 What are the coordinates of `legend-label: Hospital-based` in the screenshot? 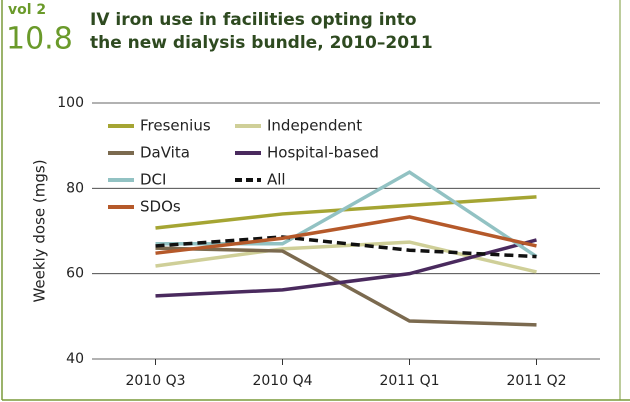 It's located at (323, 153).